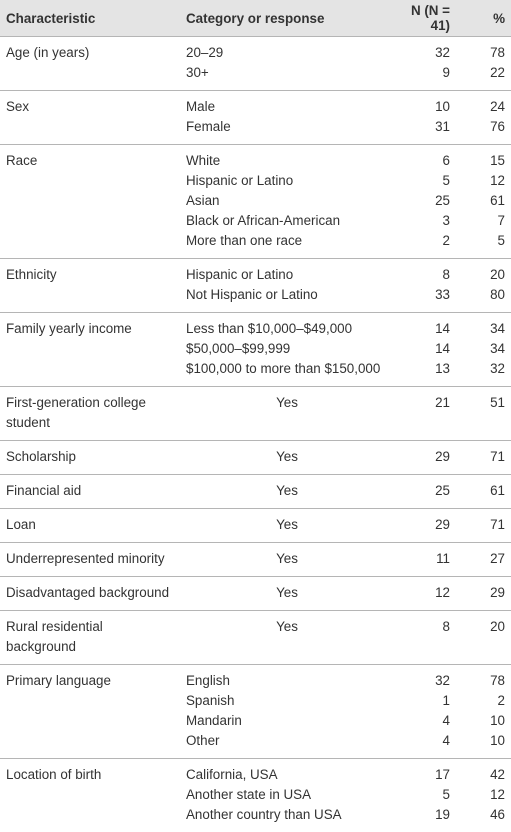 The image size is (511, 832). Describe the element at coordinates (287, 201) in the screenshot. I see `category-cell: Asian` at that location.